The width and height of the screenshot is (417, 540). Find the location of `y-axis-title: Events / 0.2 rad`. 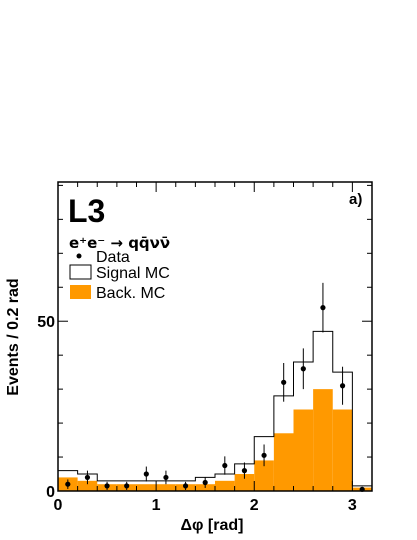

y-axis-title: Events / 0.2 rad is located at coordinates (13, 336).